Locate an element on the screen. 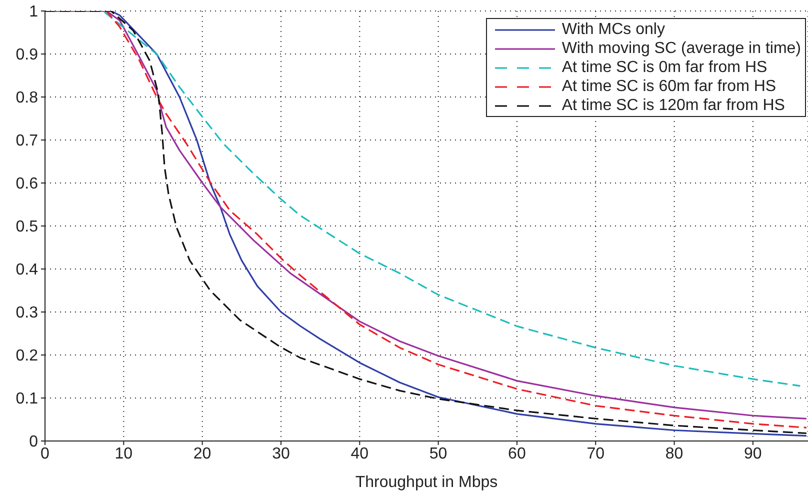 Image resolution: width=808 pixels, height=493 pixels. legend-label: At time SC is 120m far from HS is located at coordinates (673, 105).